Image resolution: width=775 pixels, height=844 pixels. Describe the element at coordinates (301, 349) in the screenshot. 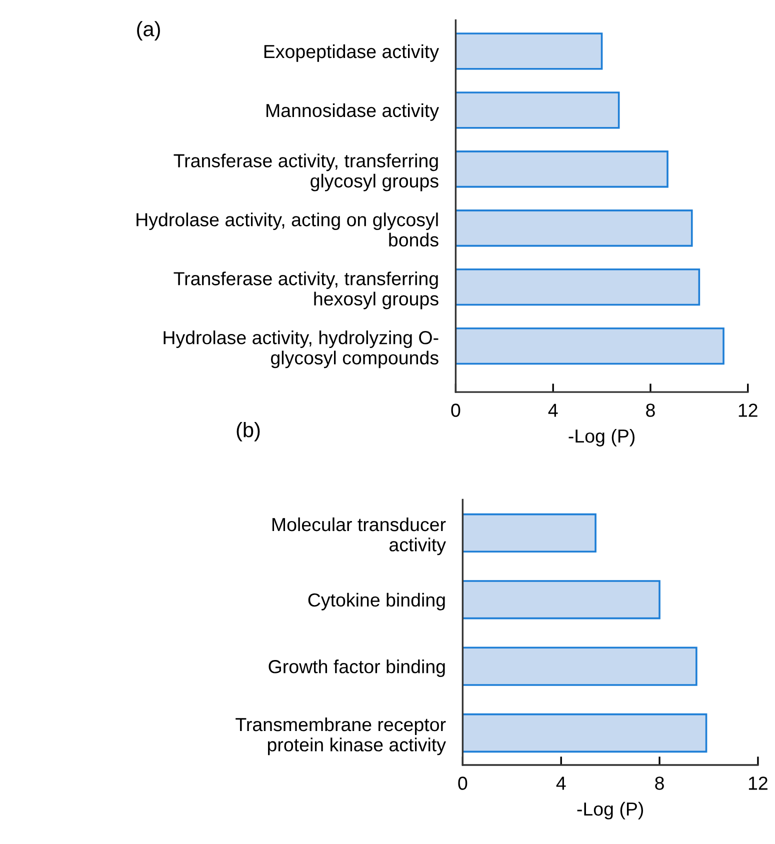

I see `y-tick-label: Hydrolase activity, hydrolyzing O- glycosyl compounds` at that location.